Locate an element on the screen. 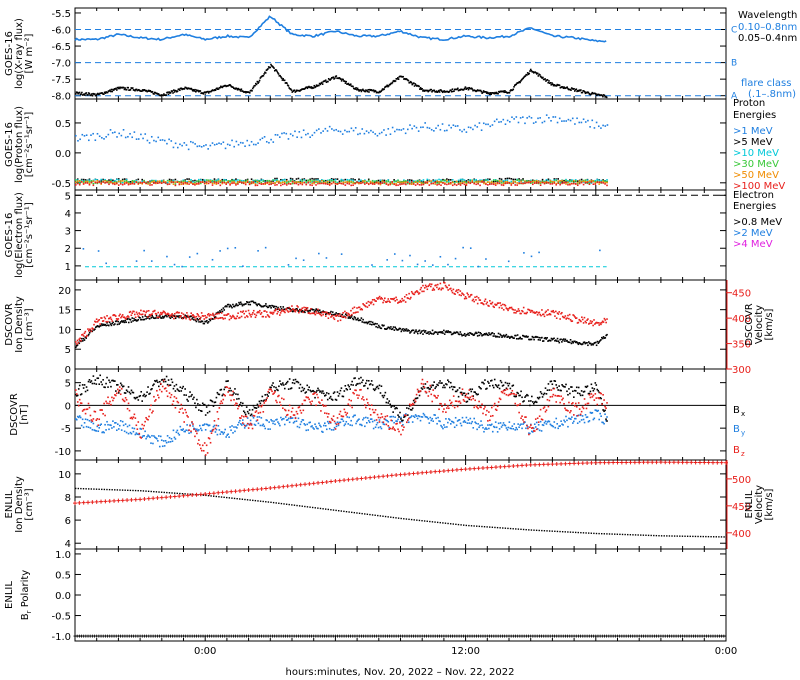 This screenshot has height=680, width=800. y-axis-title: log(Proton flux) is located at coordinates (19, 144).